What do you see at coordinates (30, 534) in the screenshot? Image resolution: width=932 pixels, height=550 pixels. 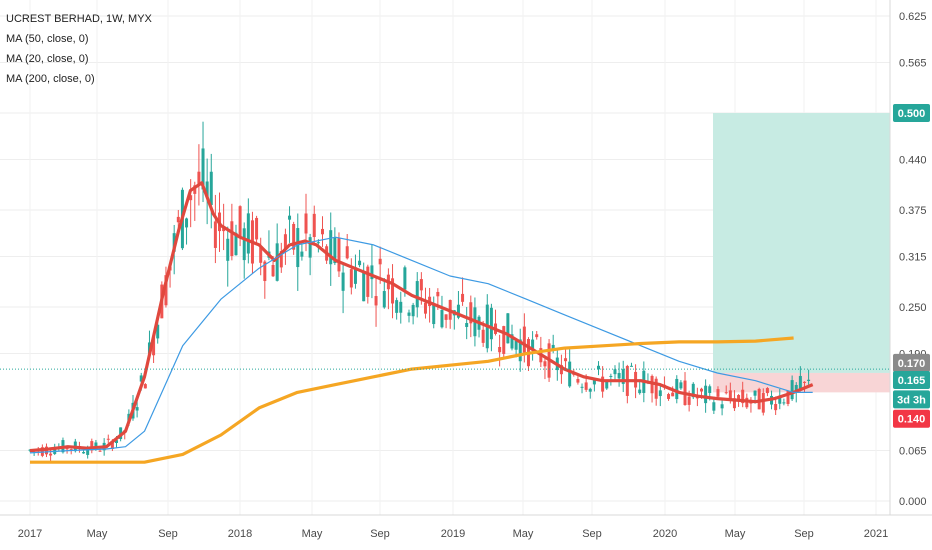 I see `x-tick-label: 2017` at bounding box center [30, 534].